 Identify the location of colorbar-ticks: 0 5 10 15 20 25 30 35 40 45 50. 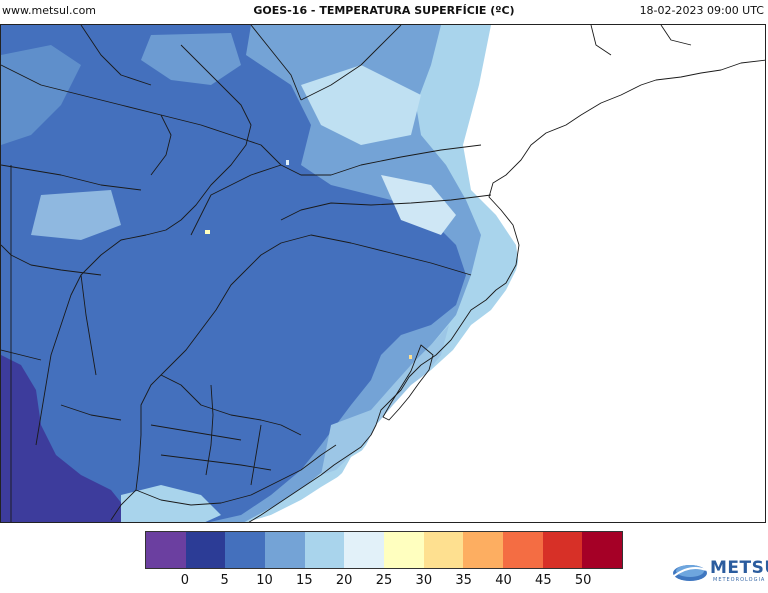
(384, 582).